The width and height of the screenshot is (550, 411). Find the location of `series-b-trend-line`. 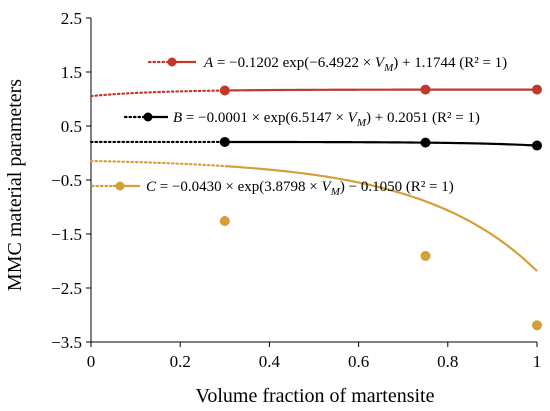

series-b-trend-line is located at coordinates (381, 143).